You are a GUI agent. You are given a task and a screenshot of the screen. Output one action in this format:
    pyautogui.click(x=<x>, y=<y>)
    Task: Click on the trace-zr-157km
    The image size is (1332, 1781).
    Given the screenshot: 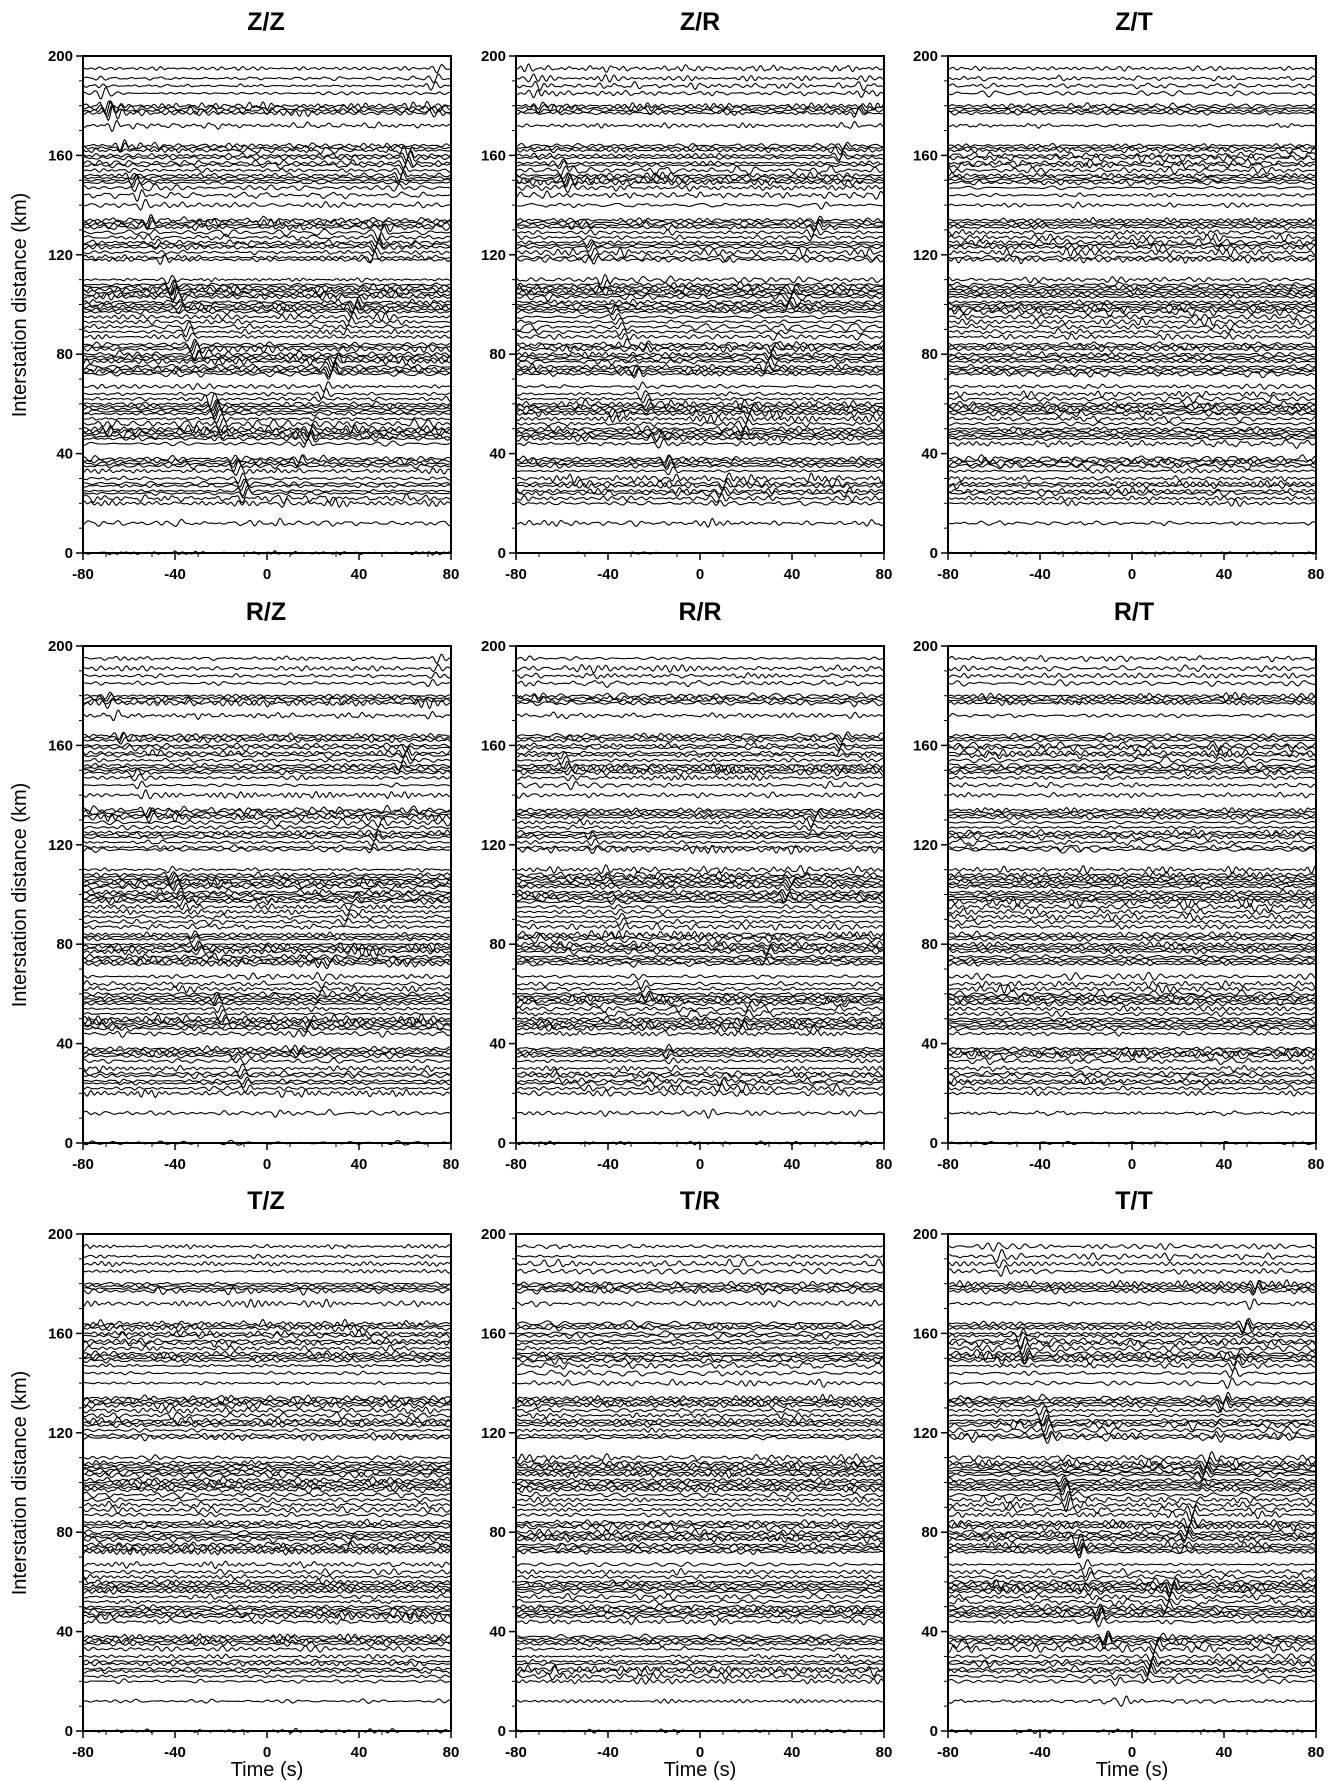 What is the action you would take?
    pyautogui.click(x=700, y=162)
    